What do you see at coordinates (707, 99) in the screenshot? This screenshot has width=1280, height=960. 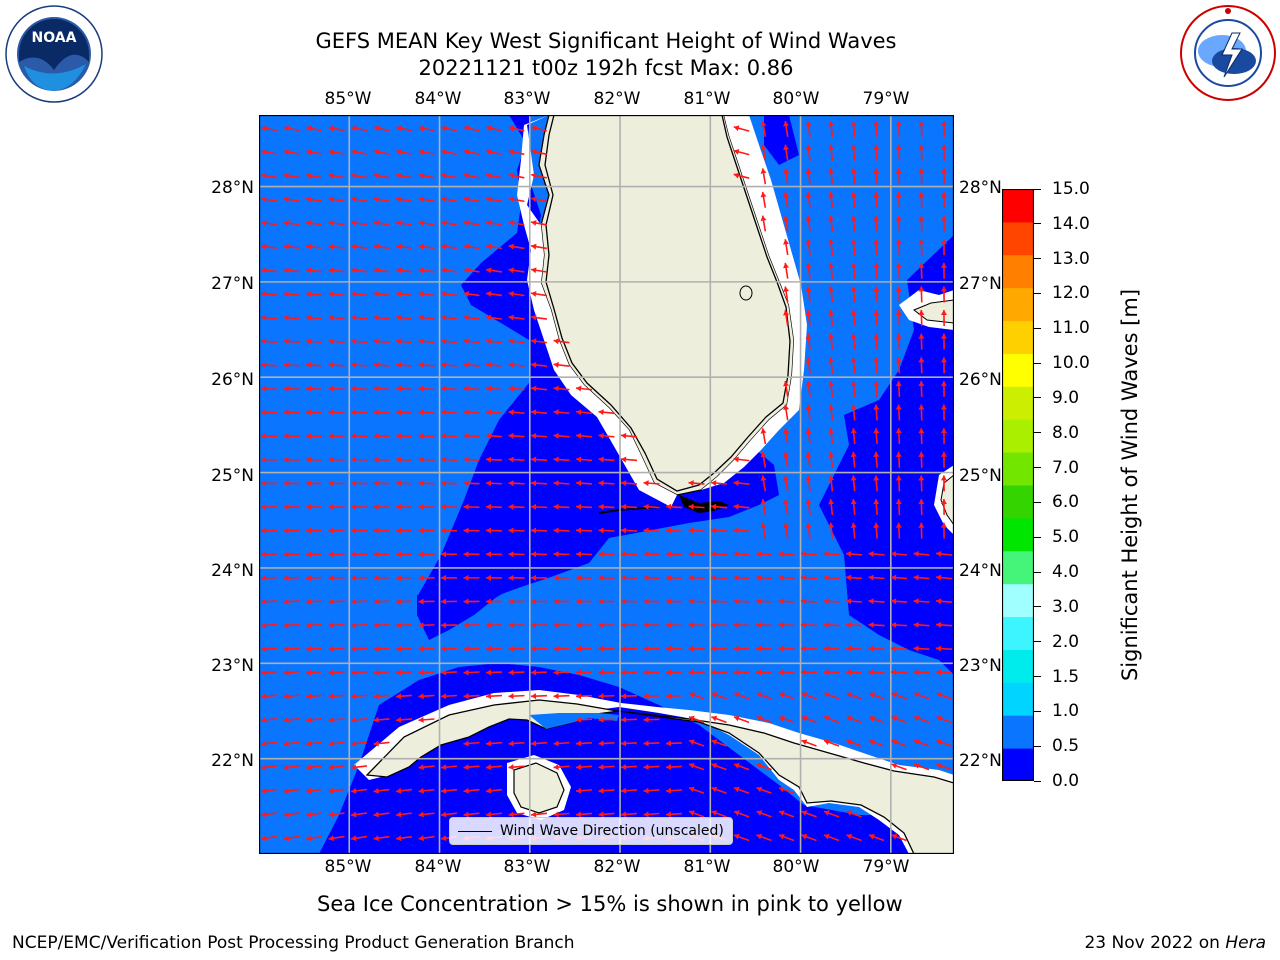 I see `lon-top-tick: 81°W` at bounding box center [707, 99].